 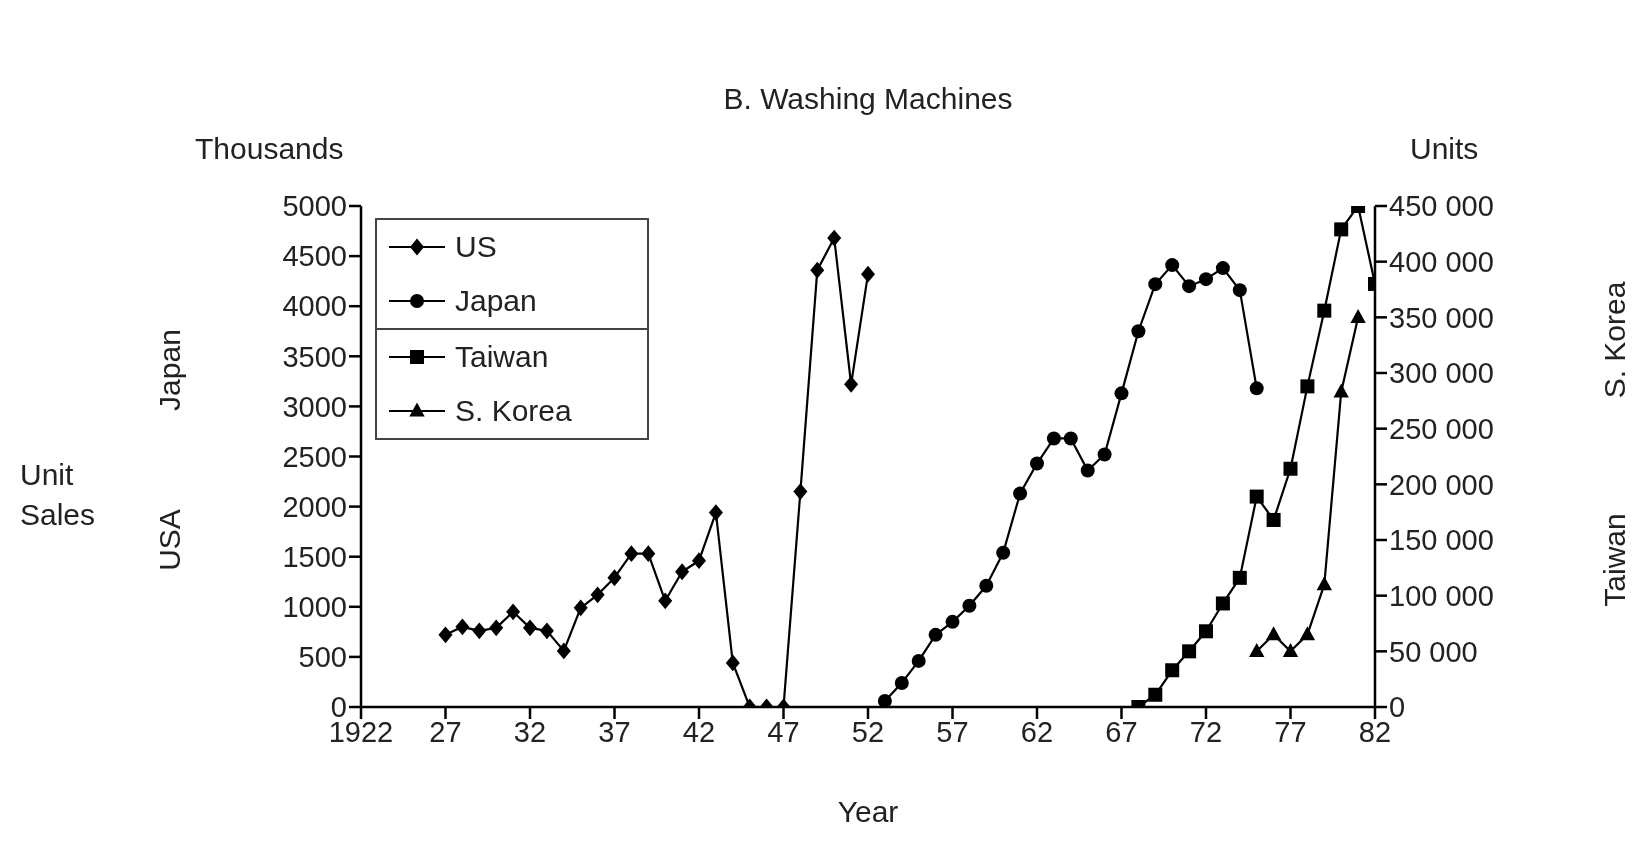 What do you see at coordinates (614, 731) in the screenshot?
I see `x-tick-label: 37` at bounding box center [614, 731].